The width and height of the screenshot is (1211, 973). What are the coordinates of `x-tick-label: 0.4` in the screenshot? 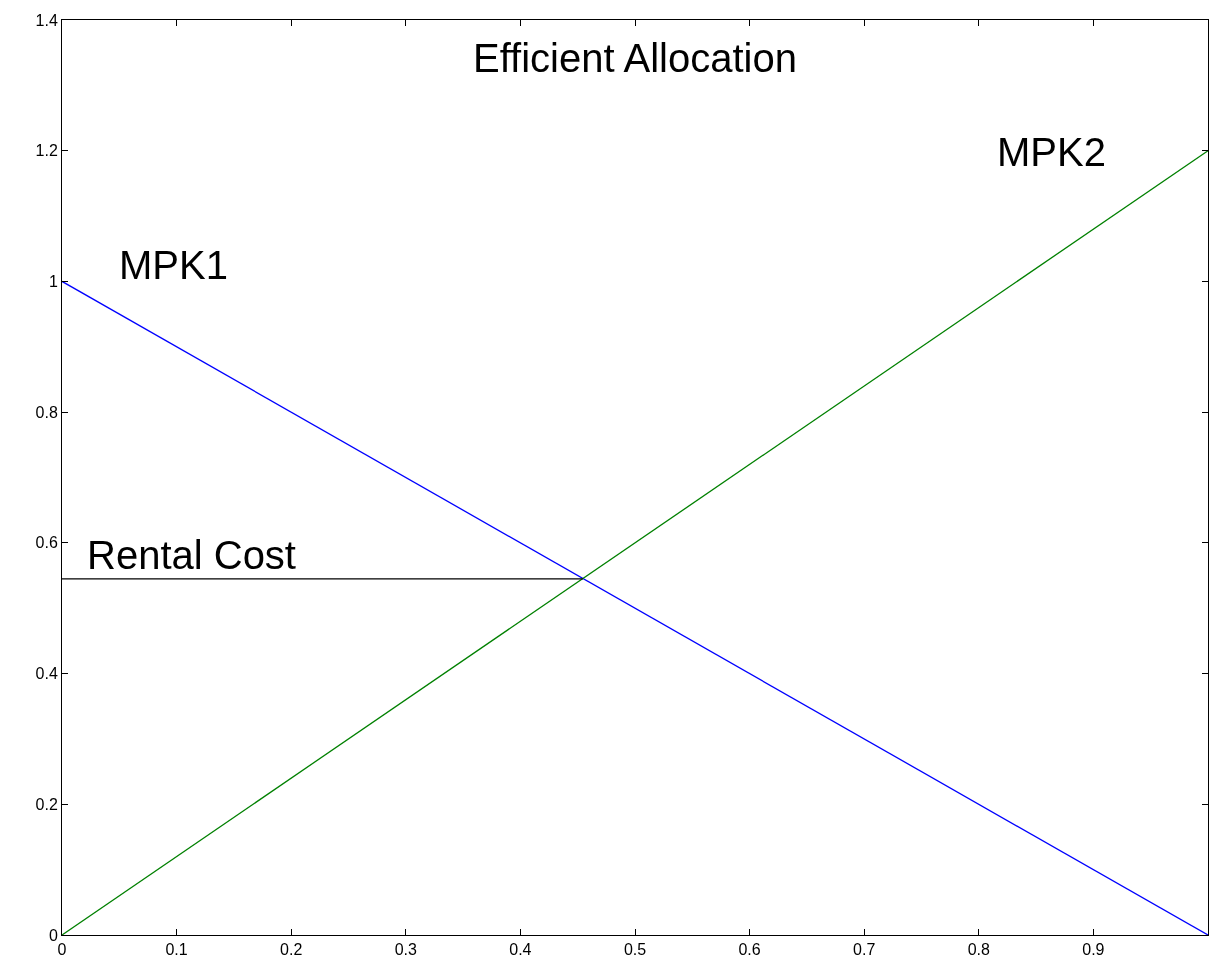 It's located at (520, 950).